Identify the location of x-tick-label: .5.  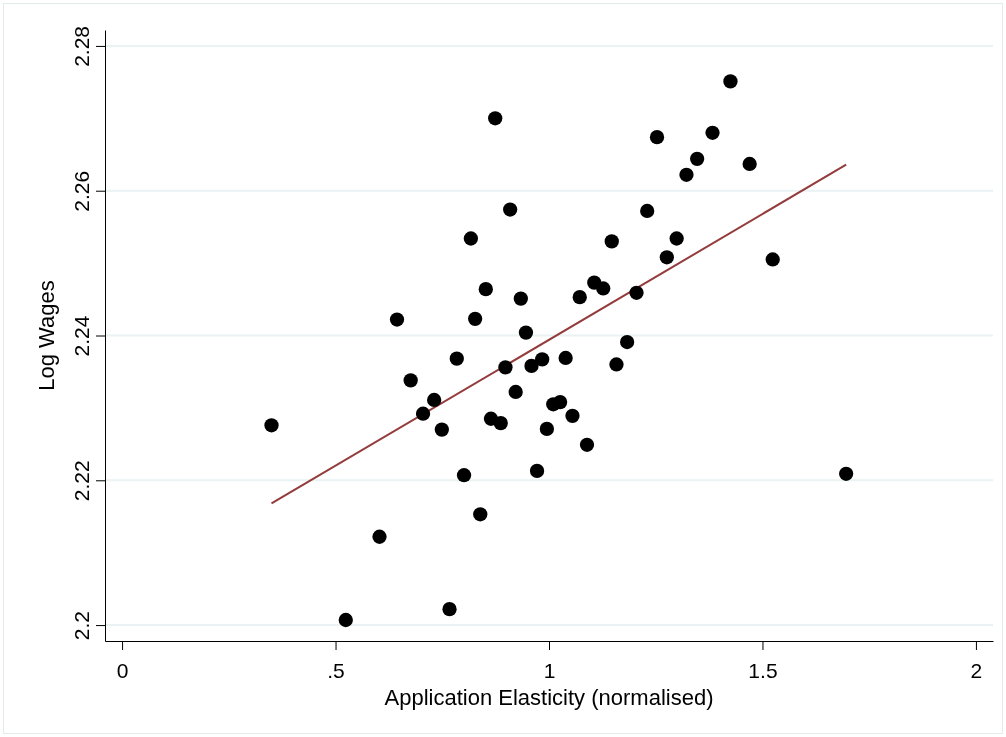
(336, 671).